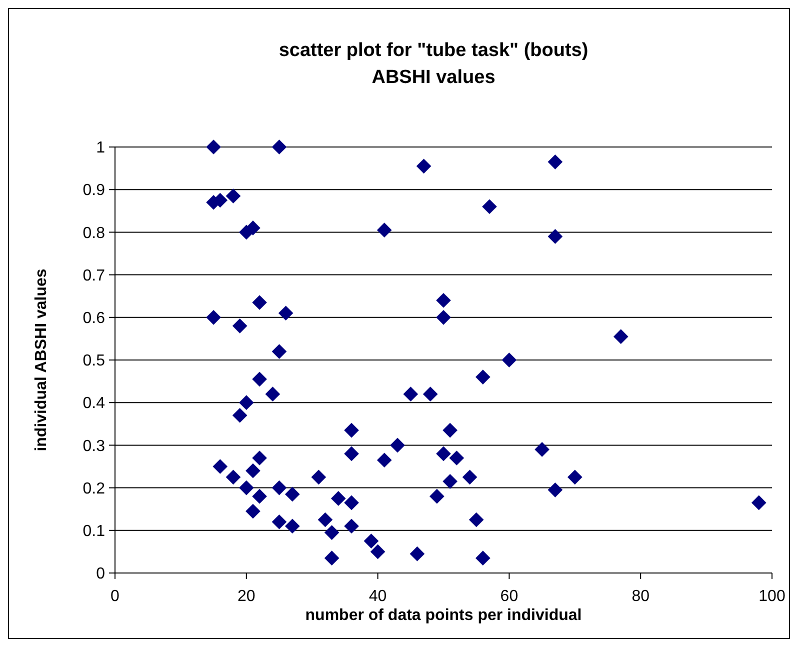 The image size is (798, 647). Describe the element at coordinates (94, 489) in the screenshot. I see `y-tick-label: 0.2` at that location.